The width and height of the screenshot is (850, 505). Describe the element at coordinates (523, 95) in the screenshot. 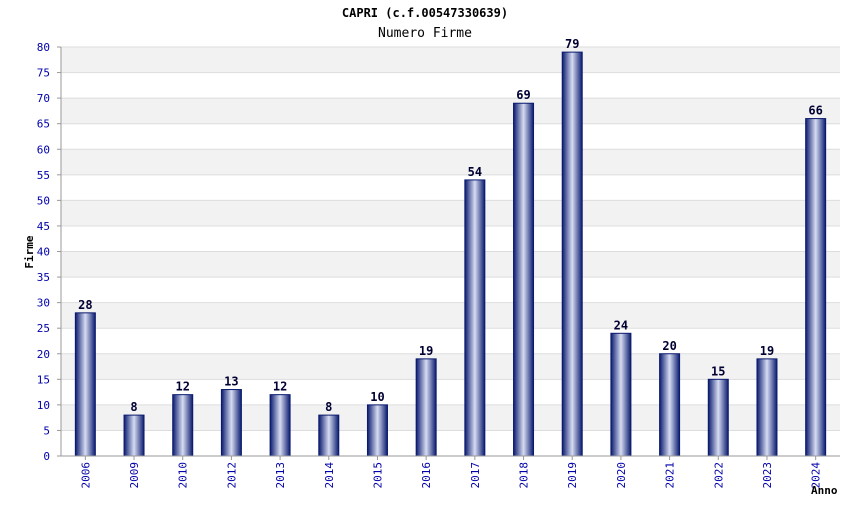

I see `value-label-2018: 69` at that location.